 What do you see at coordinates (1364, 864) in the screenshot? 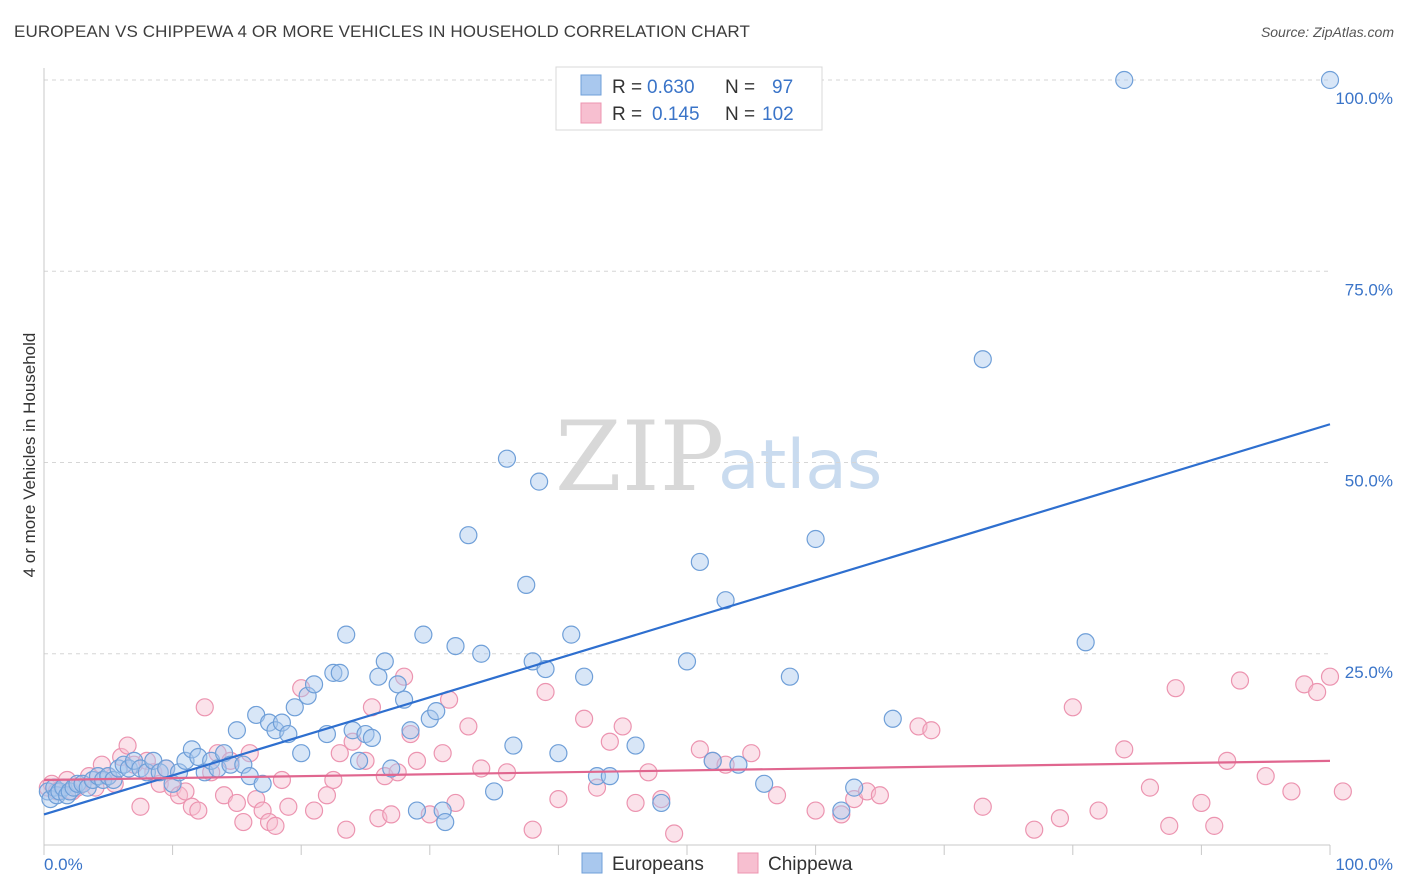
I see `x-tick-label: 100.0%` at bounding box center [1364, 864].